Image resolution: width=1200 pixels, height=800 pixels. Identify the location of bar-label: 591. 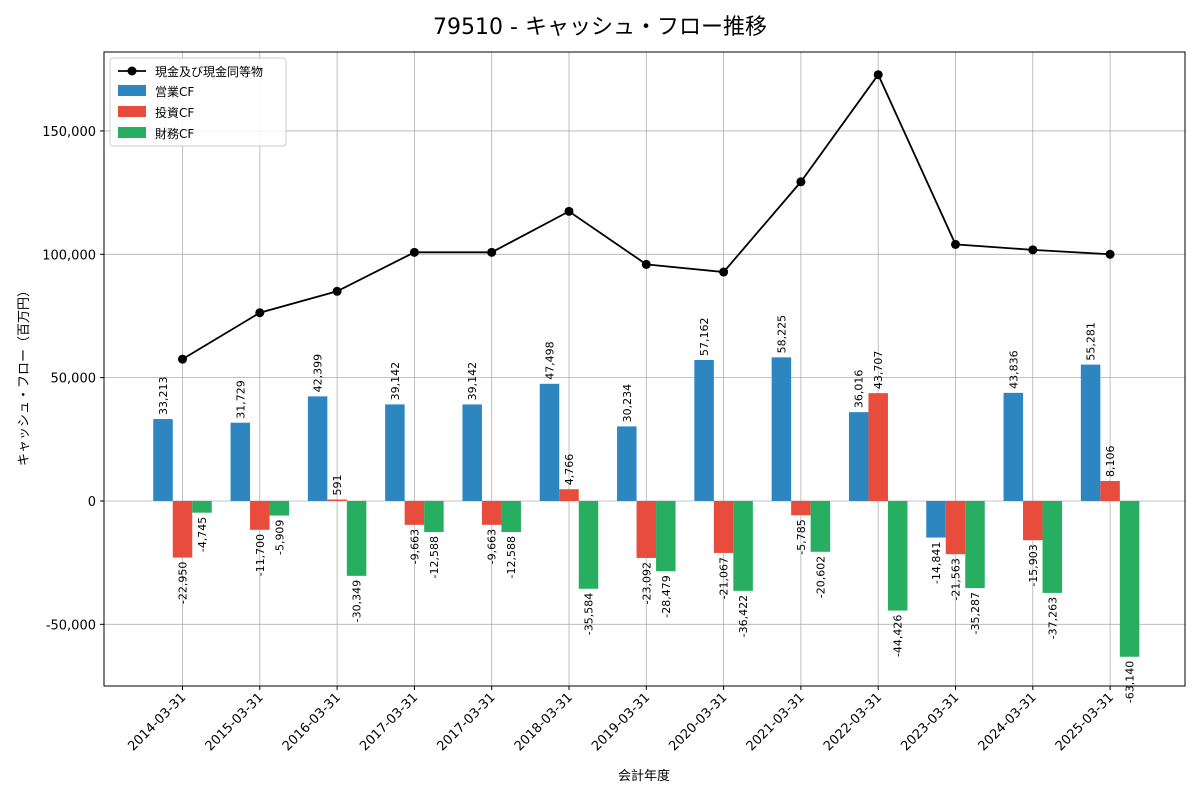
(337, 485).